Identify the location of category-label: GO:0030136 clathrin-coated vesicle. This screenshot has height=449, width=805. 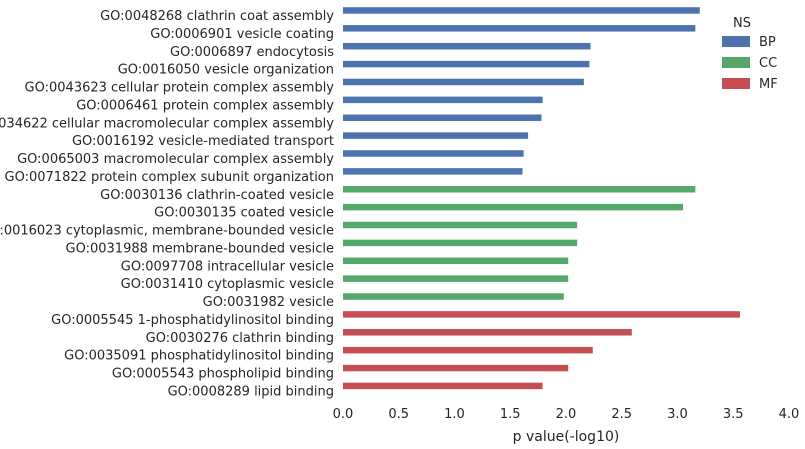
(217, 195).